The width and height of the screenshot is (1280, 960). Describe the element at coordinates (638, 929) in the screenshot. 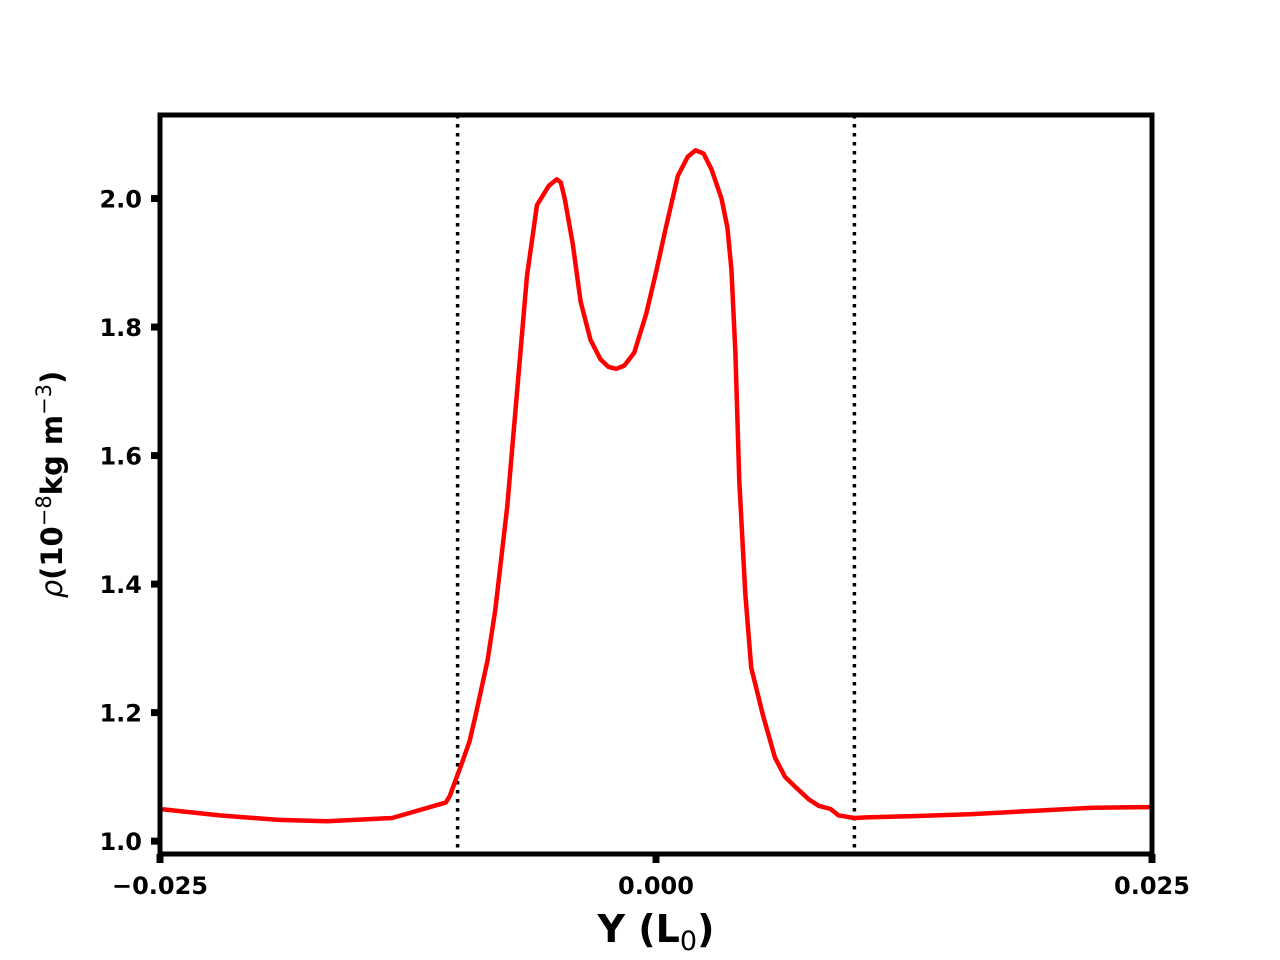

I see `x-axis-label-main: Y (L` at that location.